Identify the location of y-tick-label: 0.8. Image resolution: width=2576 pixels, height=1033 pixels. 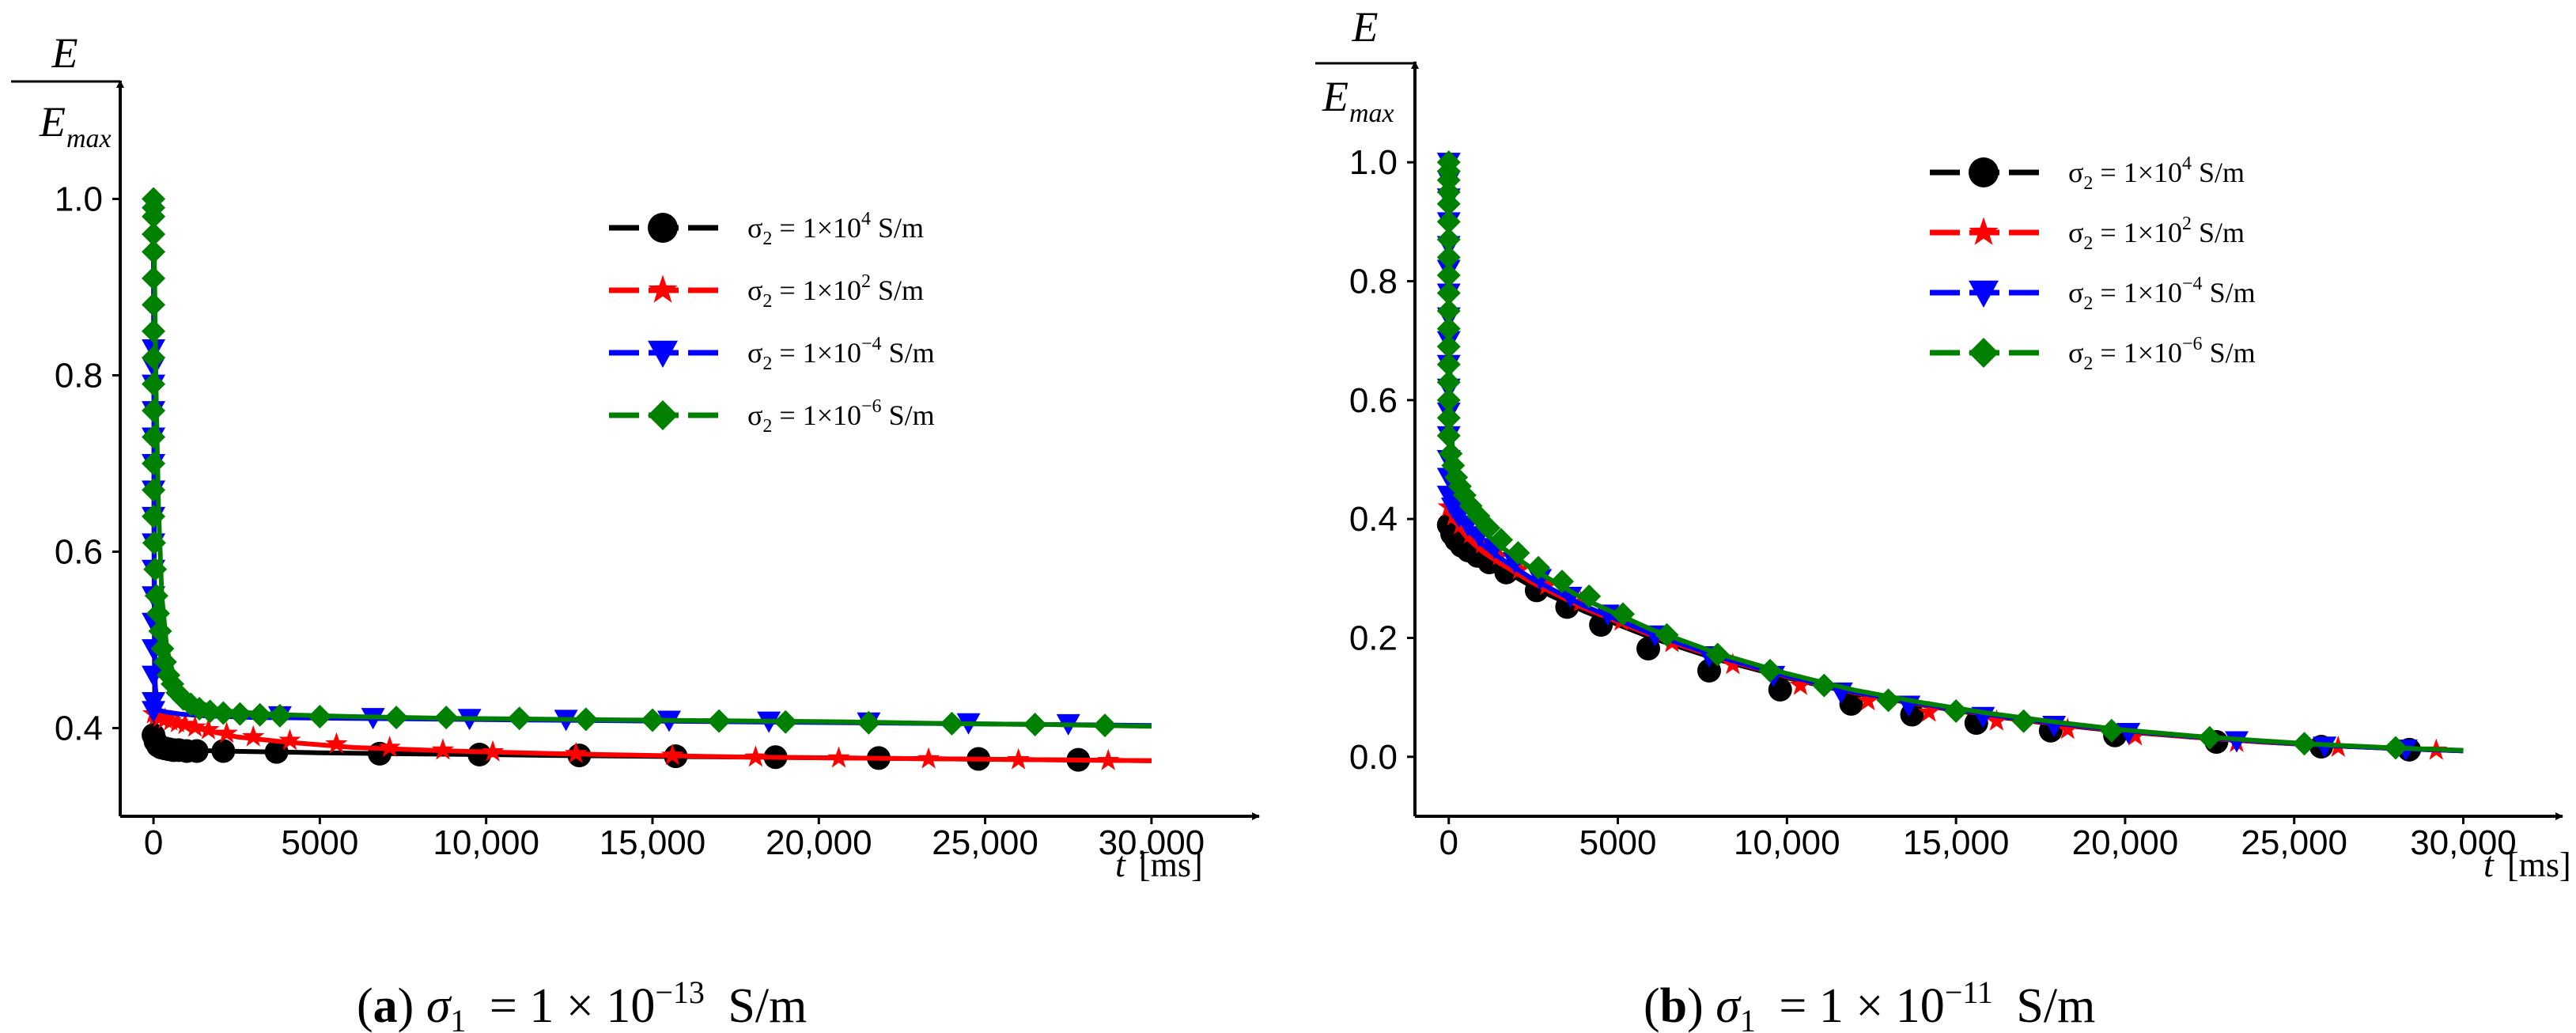
(1373, 282).